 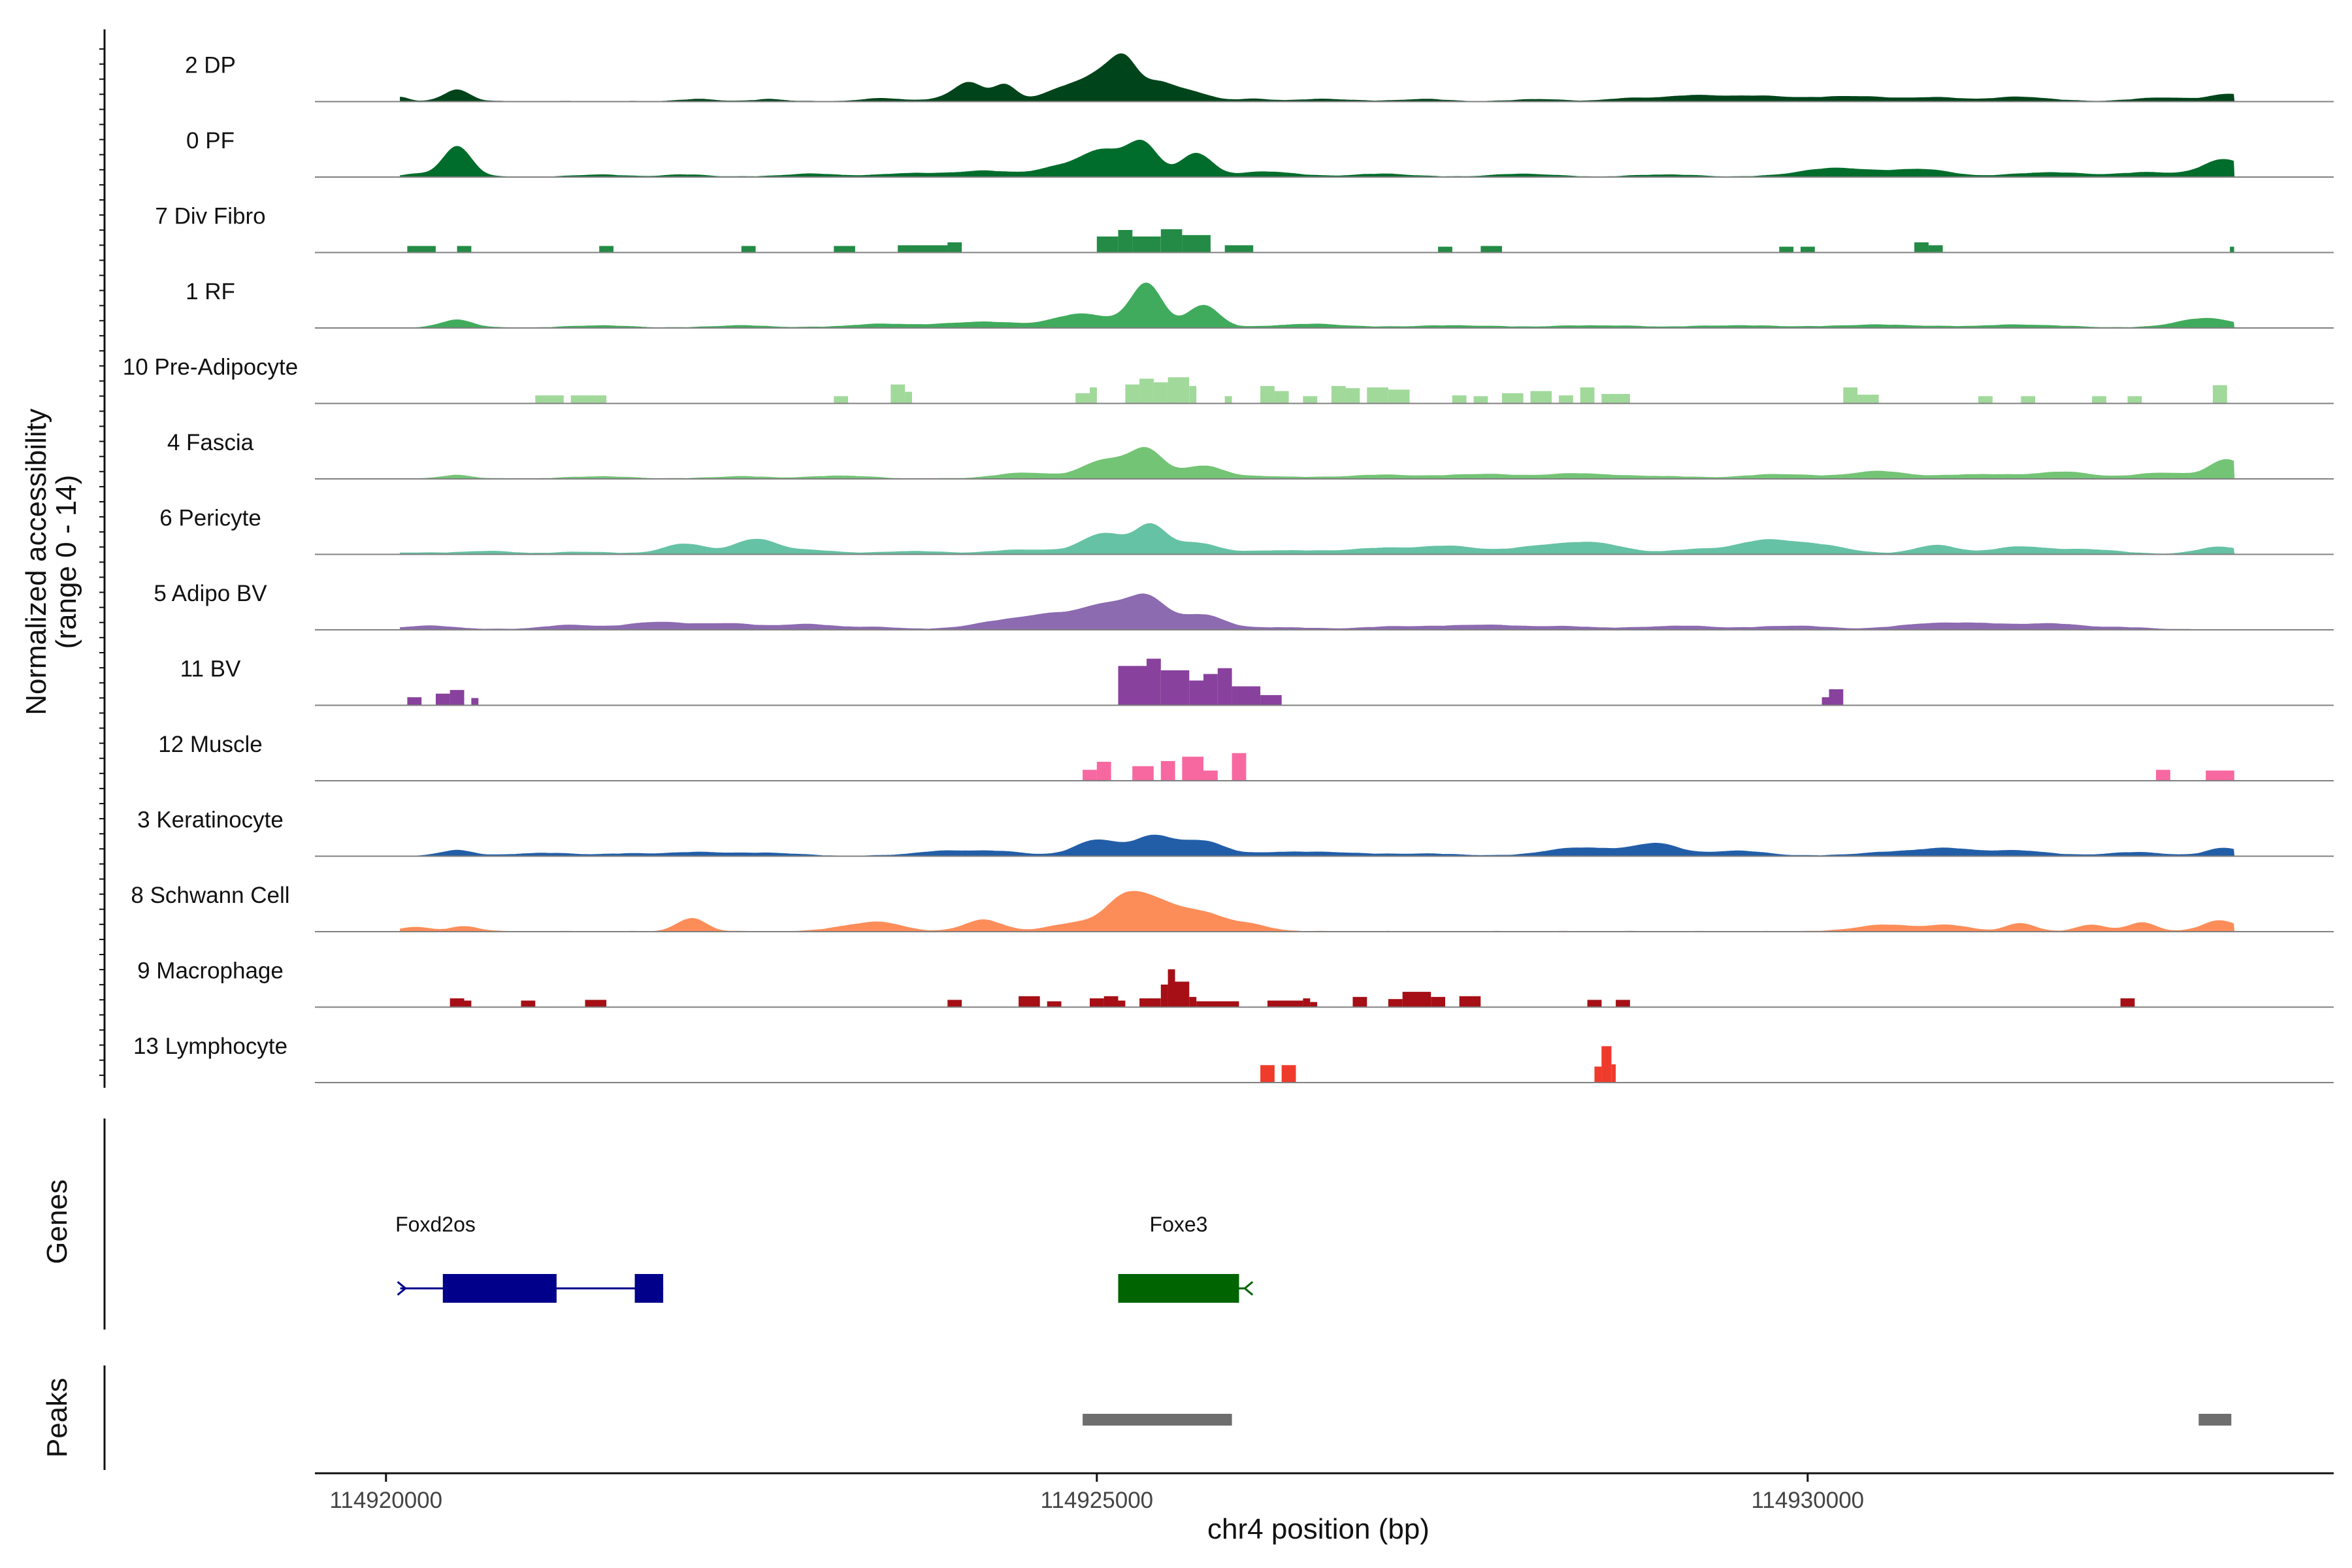 I want to click on track-label: 3 Keratinocyte, so click(x=210, y=820).